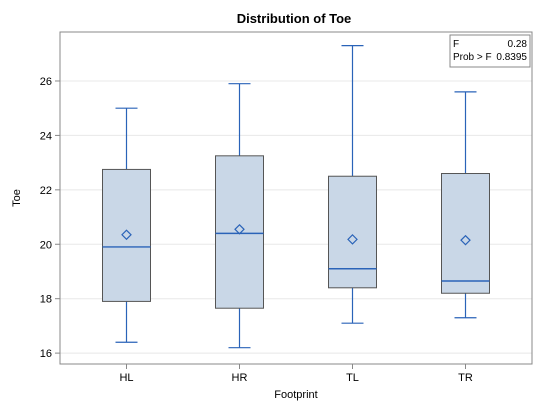 The image size is (550, 419). I want to click on box-tr, so click(465, 205).